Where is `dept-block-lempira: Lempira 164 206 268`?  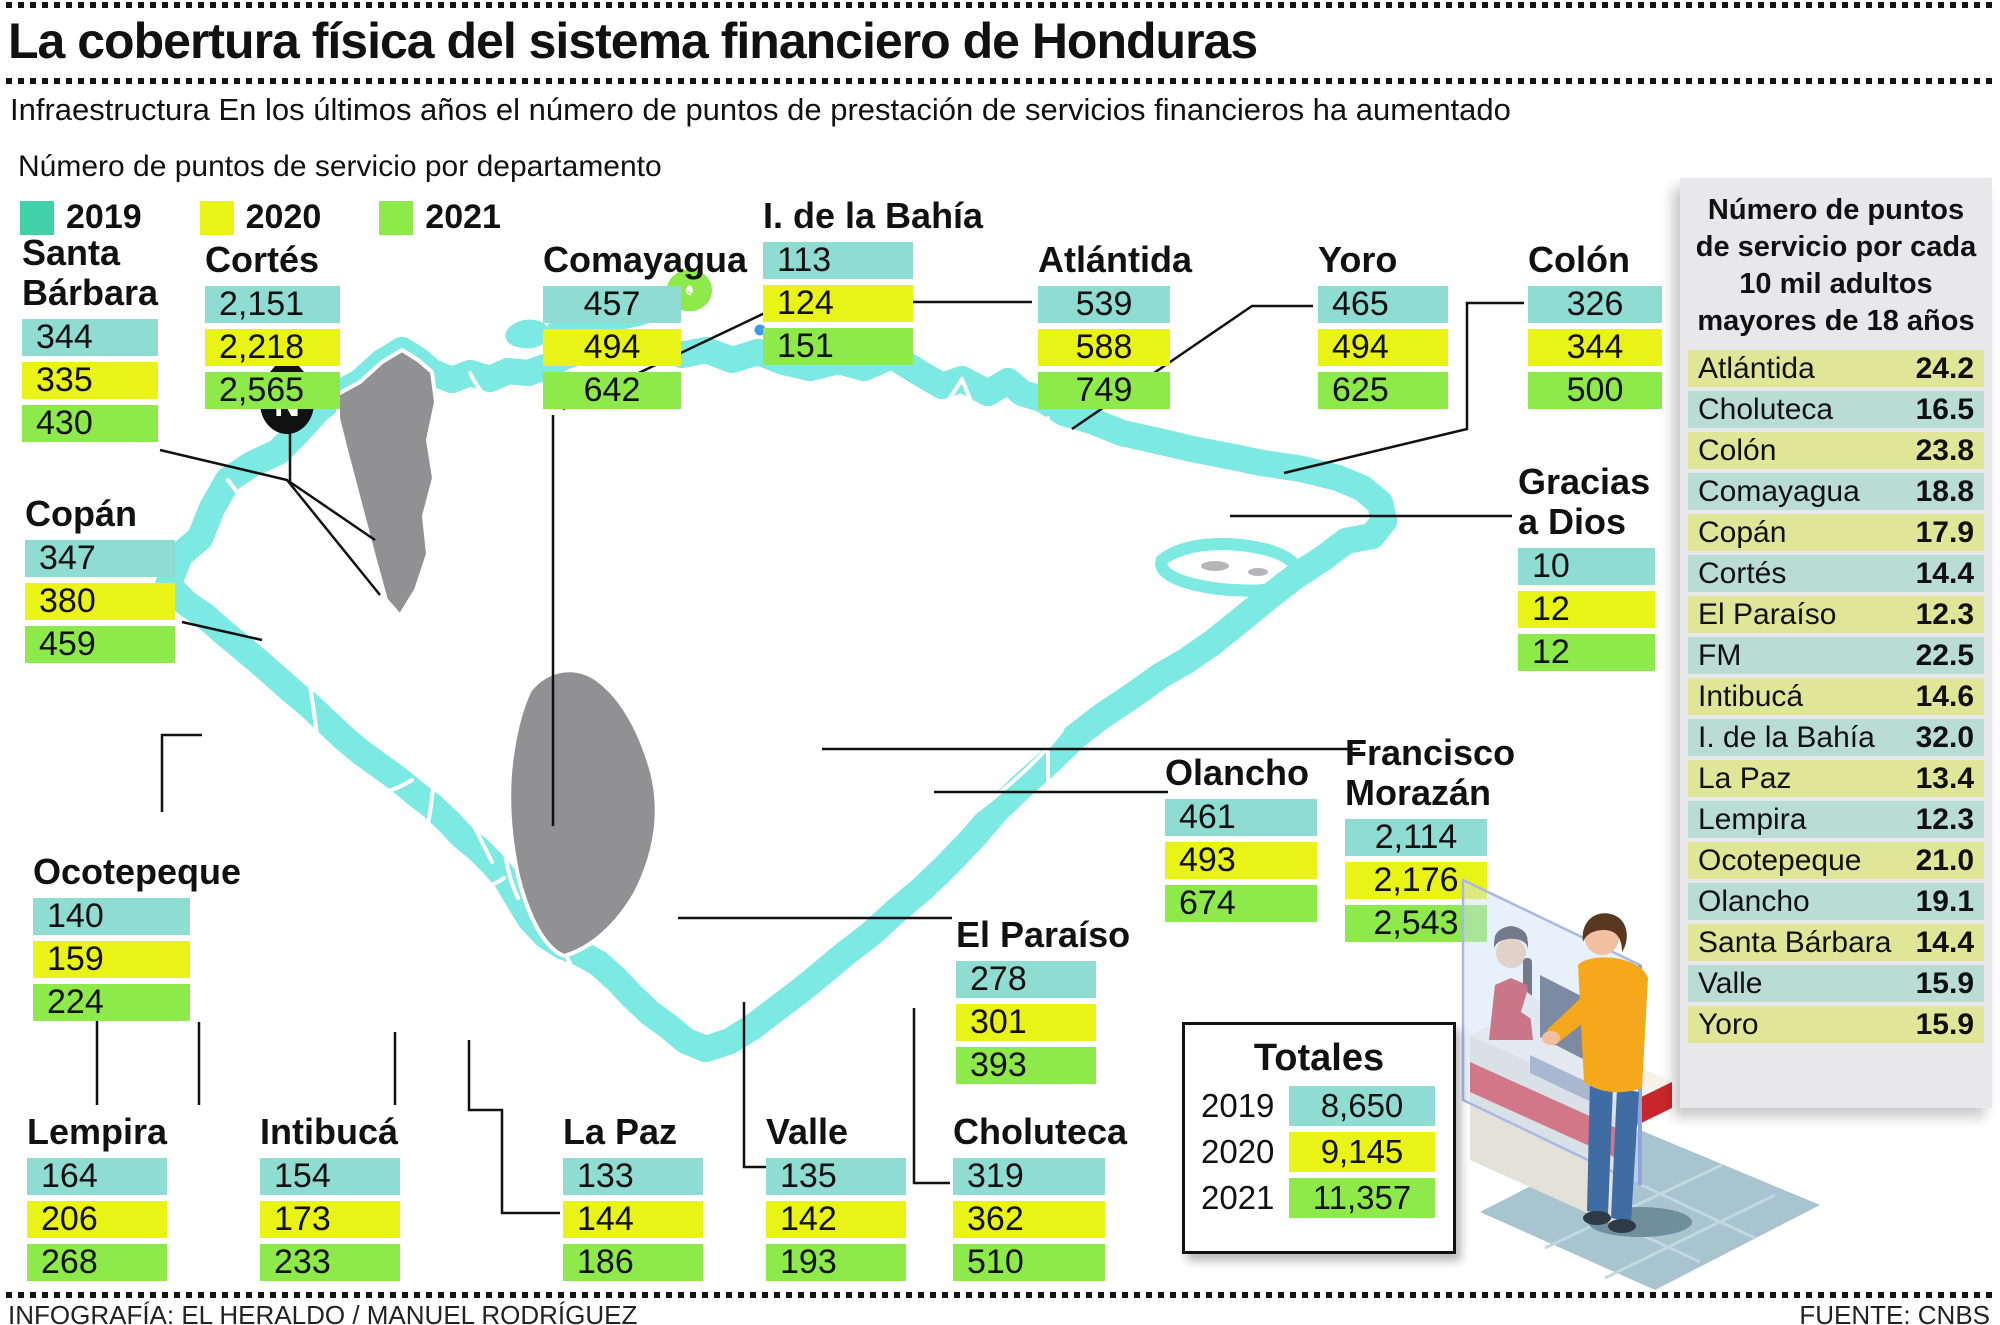 dept-block-lempira: Lempira 164 206 268 is located at coordinates (97, 1199).